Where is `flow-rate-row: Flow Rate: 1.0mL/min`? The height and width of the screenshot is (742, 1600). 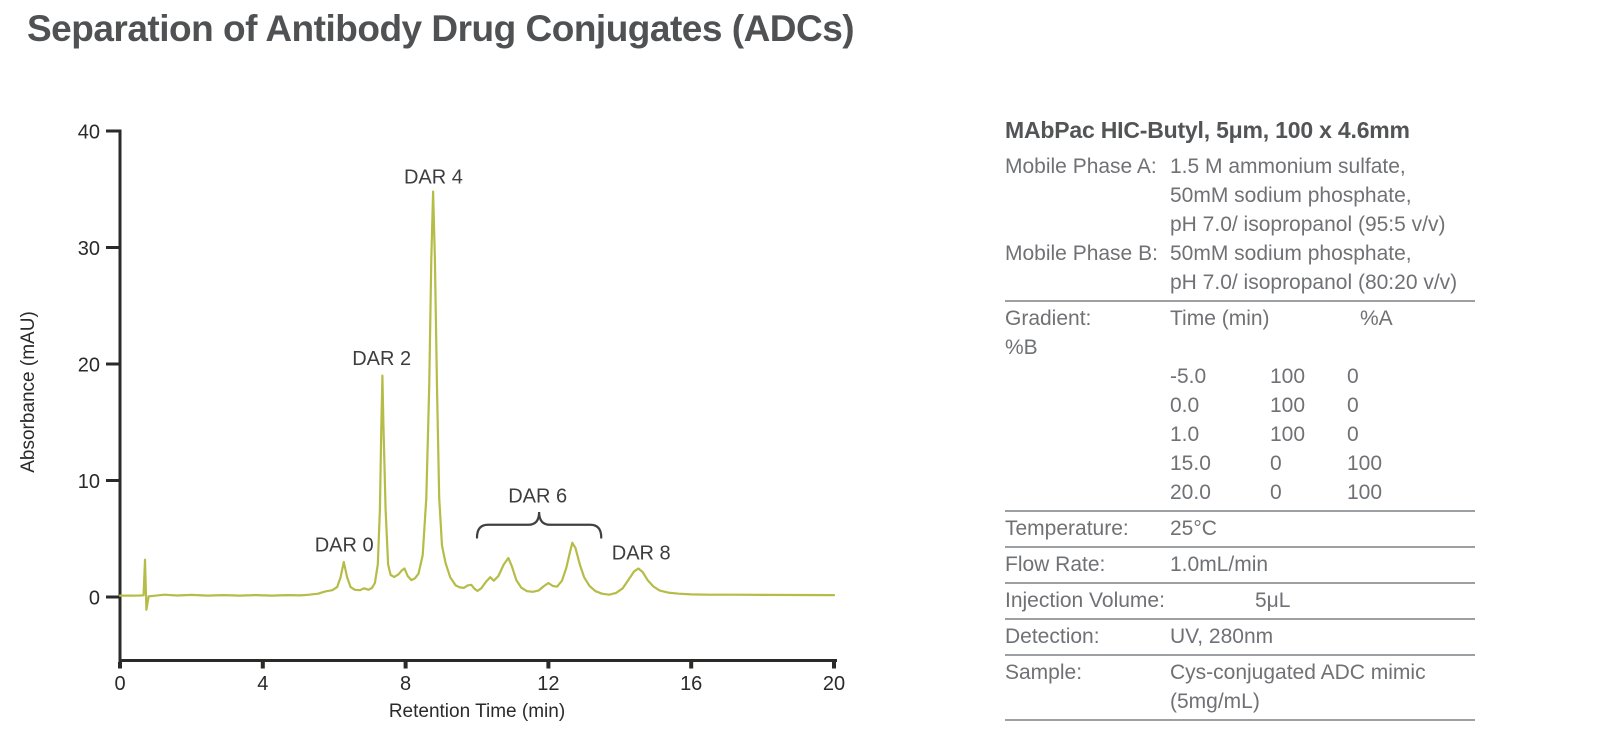
flow-rate-row: Flow Rate: 1.0mL/min is located at coordinates (1240, 564).